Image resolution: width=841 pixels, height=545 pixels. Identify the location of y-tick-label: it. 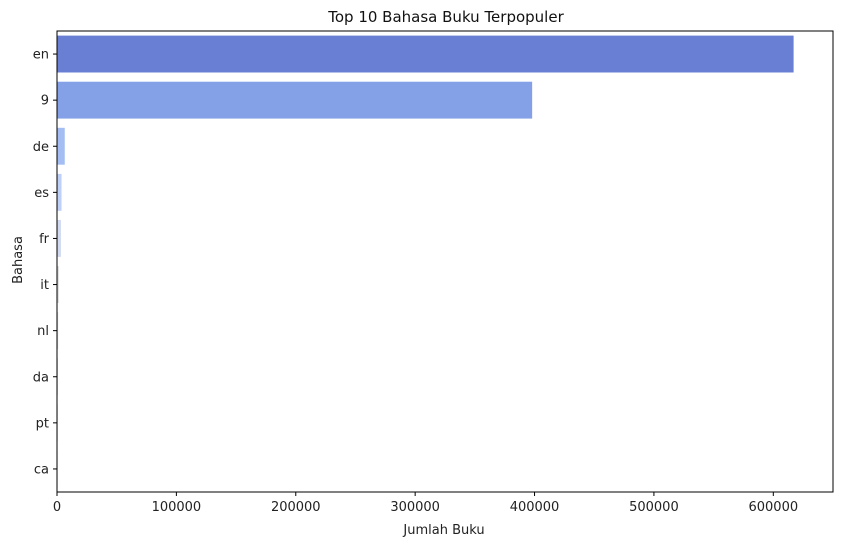
(44, 285).